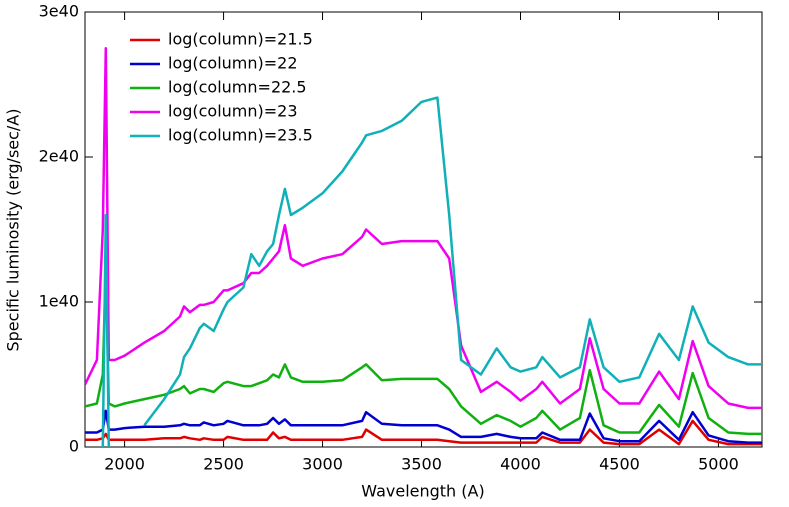 This screenshot has height=507, width=789. I want to click on y-tick-label: 0, so click(74, 446).